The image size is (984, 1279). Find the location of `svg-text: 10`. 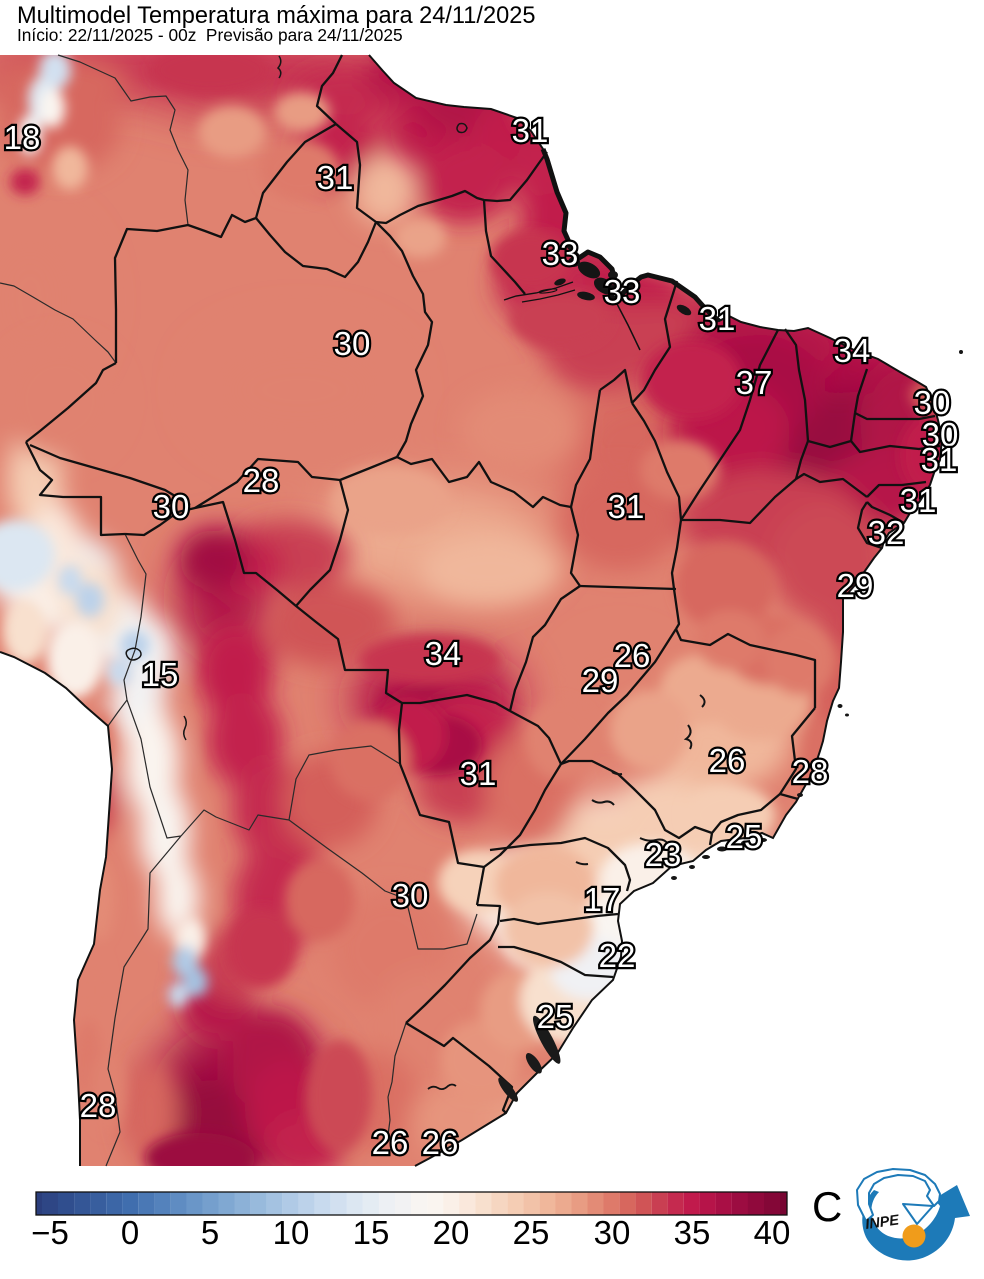

svg-text: 10 is located at coordinates (291, 1232).